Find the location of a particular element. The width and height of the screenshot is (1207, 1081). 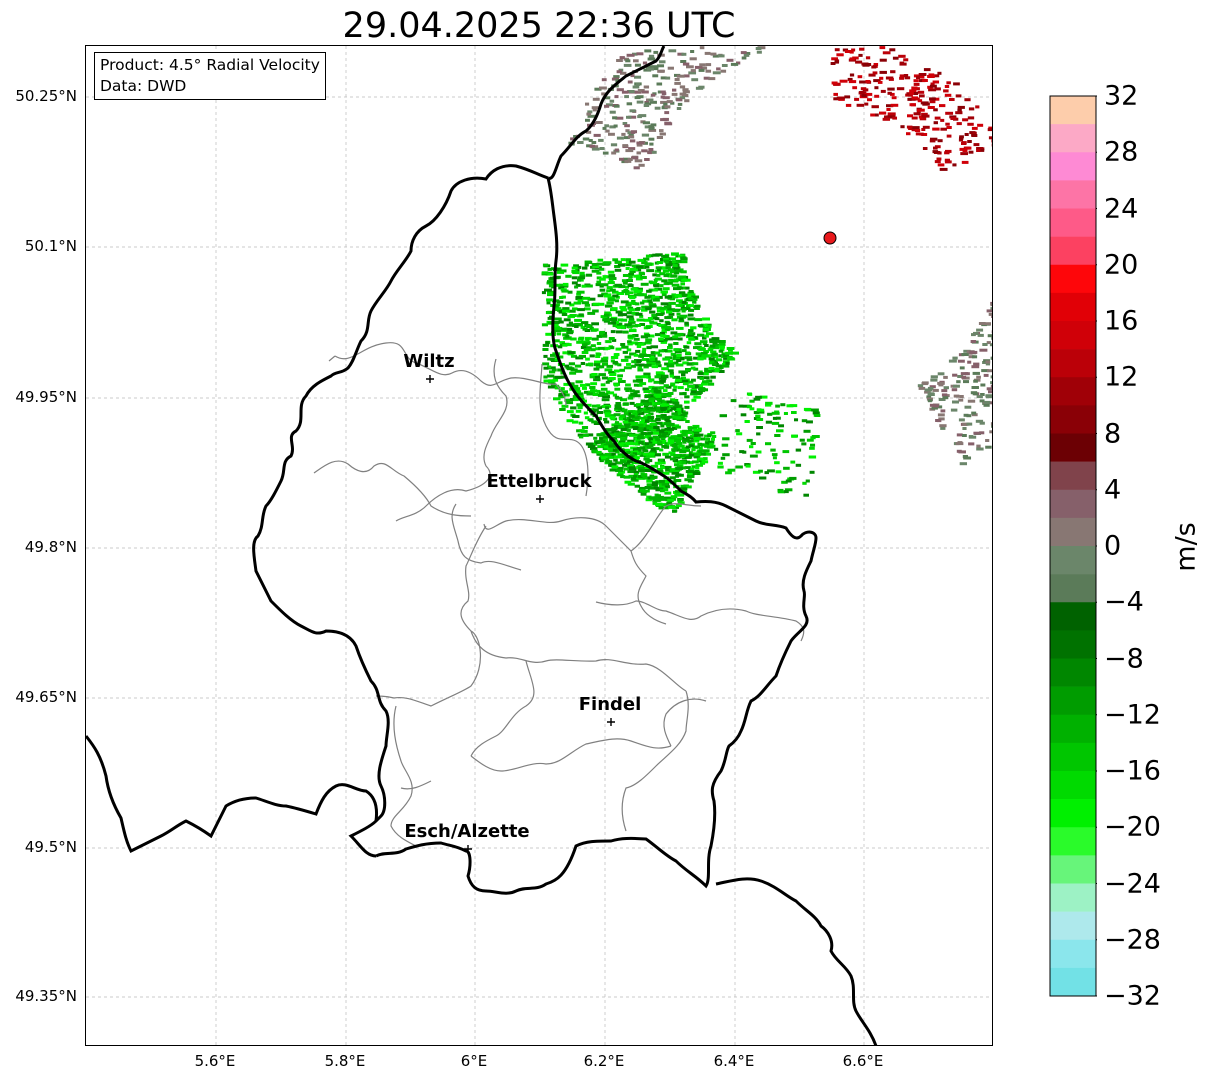

colorbar-tick-label: 24 is located at coordinates (1121, 208).